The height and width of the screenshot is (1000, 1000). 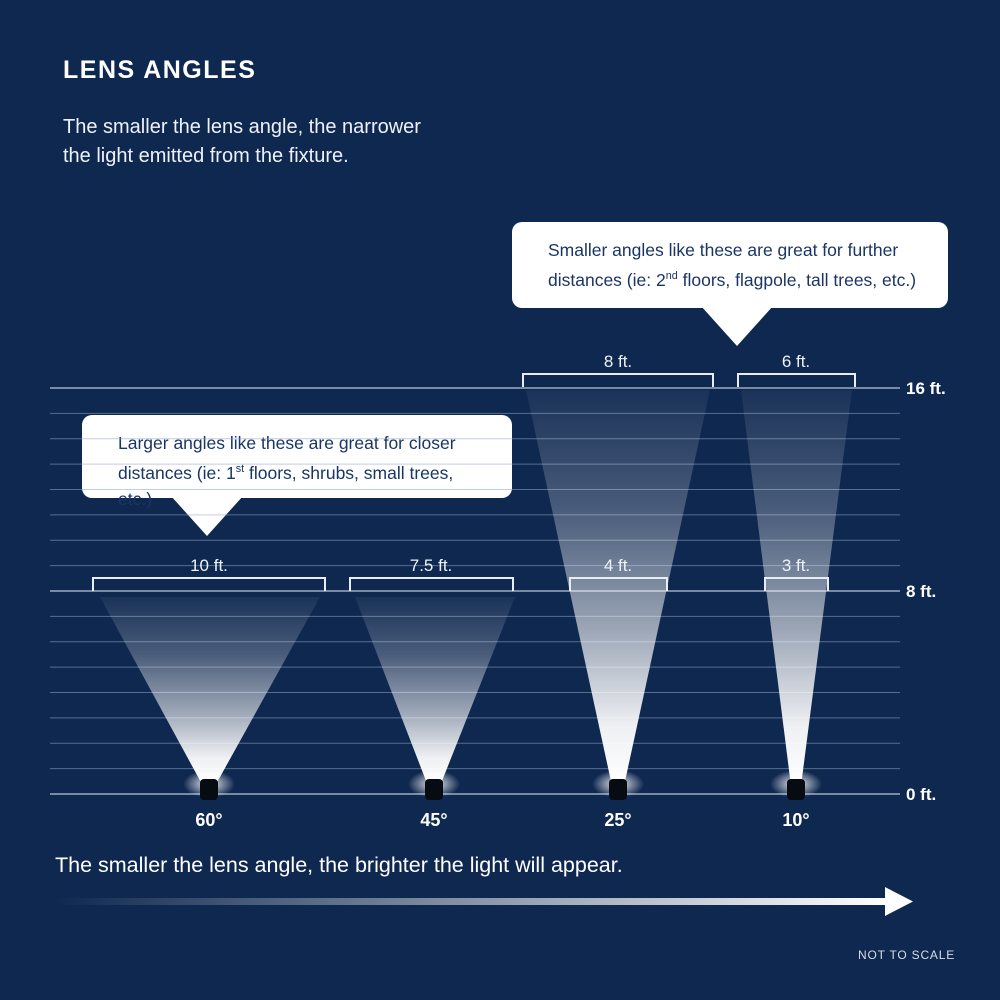 What do you see at coordinates (618, 789) in the screenshot?
I see `fixture-25deg` at bounding box center [618, 789].